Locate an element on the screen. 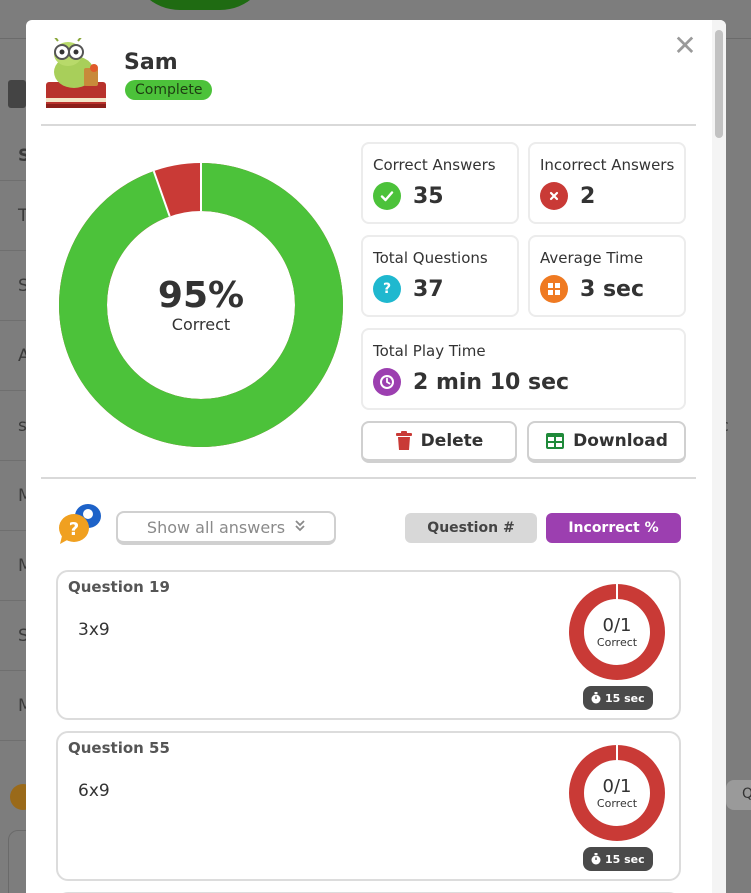  sort-by-incorrect-button: Incorrect % is located at coordinates (613, 528).